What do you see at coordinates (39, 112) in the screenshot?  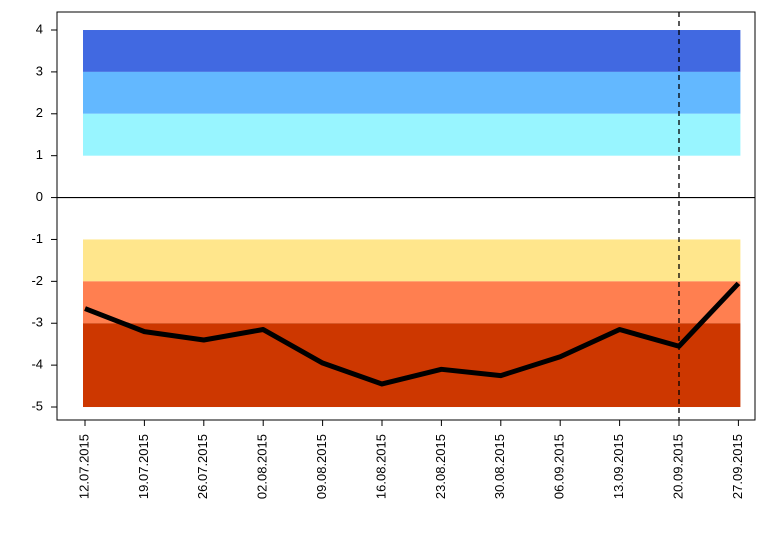 I see `y-tick-label: 2` at bounding box center [39, 112].